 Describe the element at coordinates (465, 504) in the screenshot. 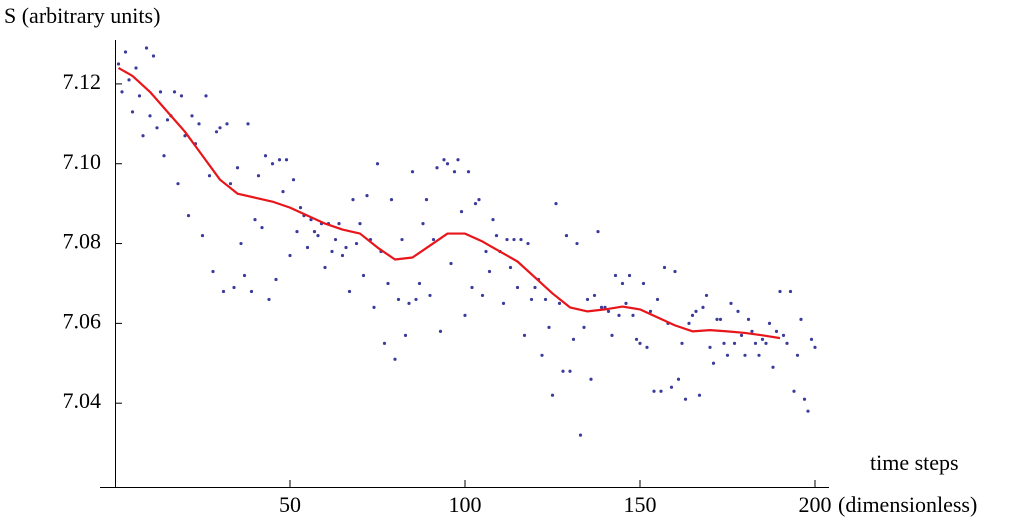

I see `x-tick-label: 100` at that location.